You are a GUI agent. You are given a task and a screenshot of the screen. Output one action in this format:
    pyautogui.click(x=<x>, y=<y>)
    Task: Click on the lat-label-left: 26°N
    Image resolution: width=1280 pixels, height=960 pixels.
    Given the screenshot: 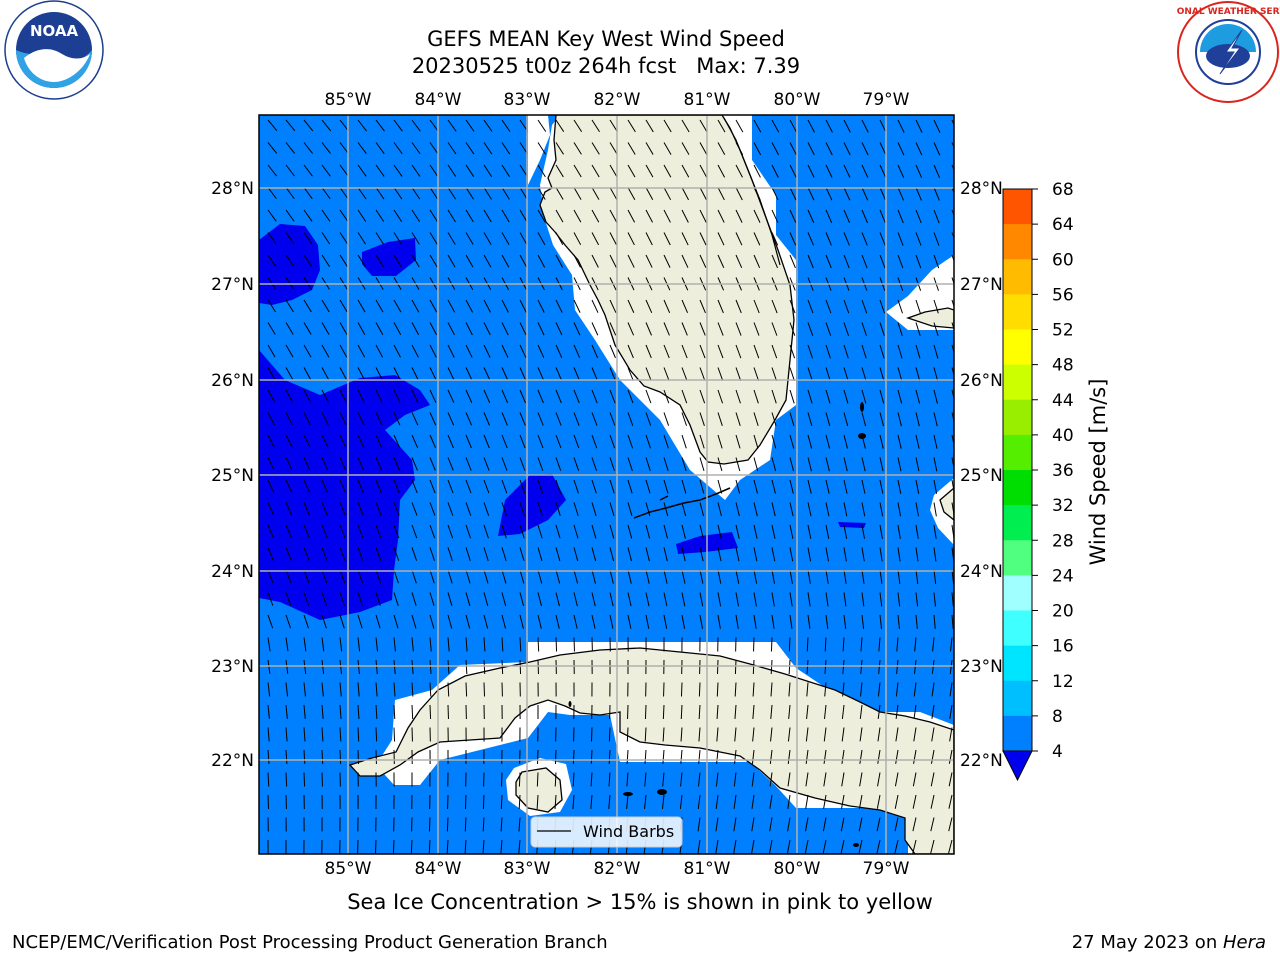 What is the action you would take?
    pyautogui.click(x=232, y=381)
    